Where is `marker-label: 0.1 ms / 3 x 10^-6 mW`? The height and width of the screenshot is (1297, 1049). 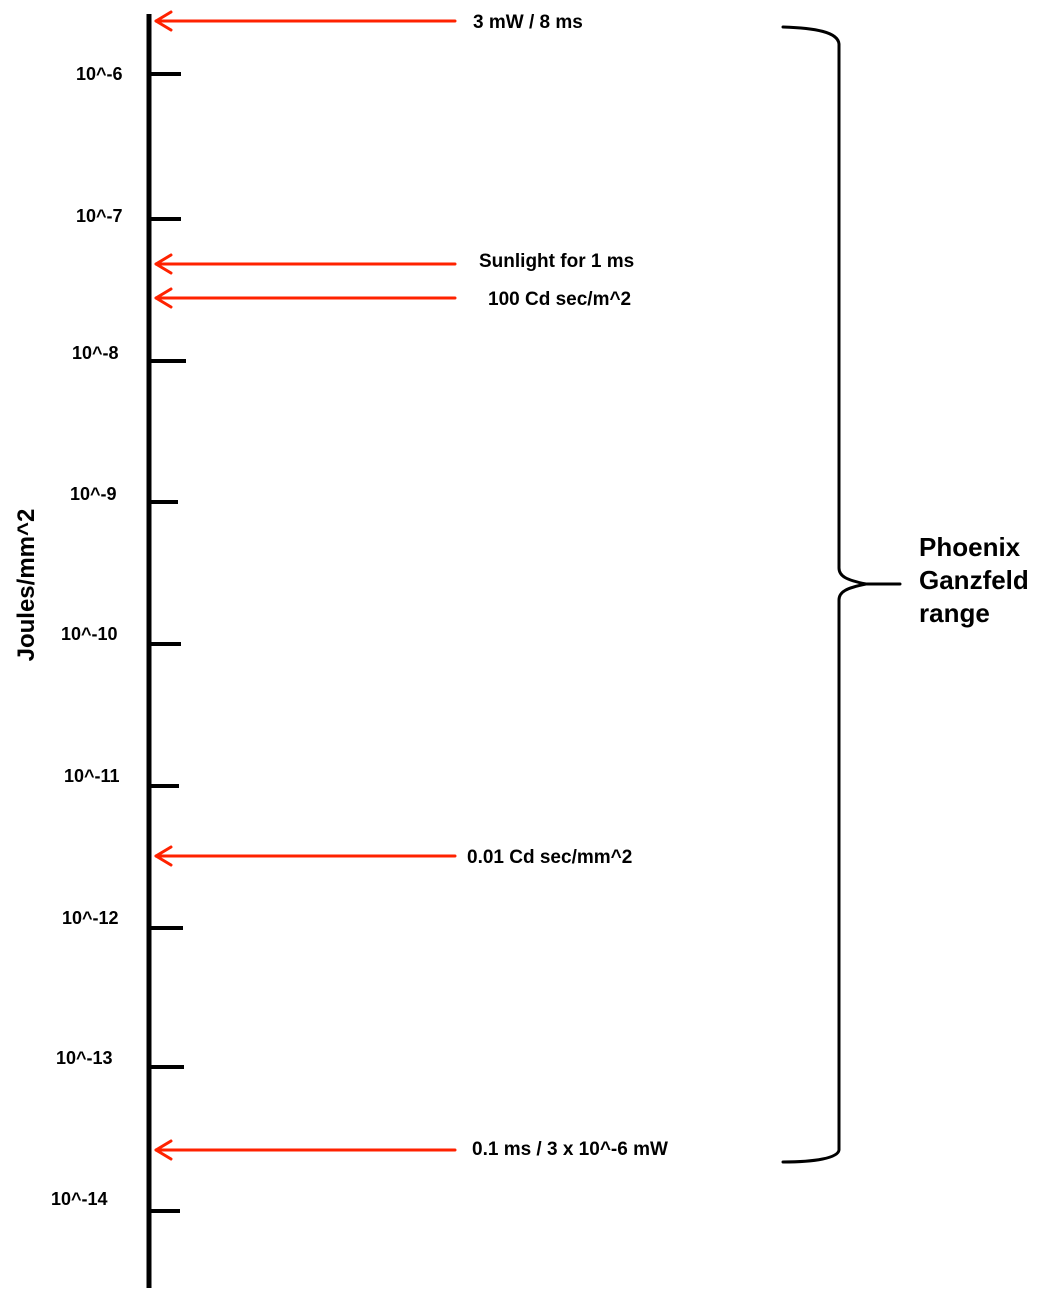 marker-label: 0.1 ms / 3 x 10^-6 mW is located at coordinates (570, 1149).